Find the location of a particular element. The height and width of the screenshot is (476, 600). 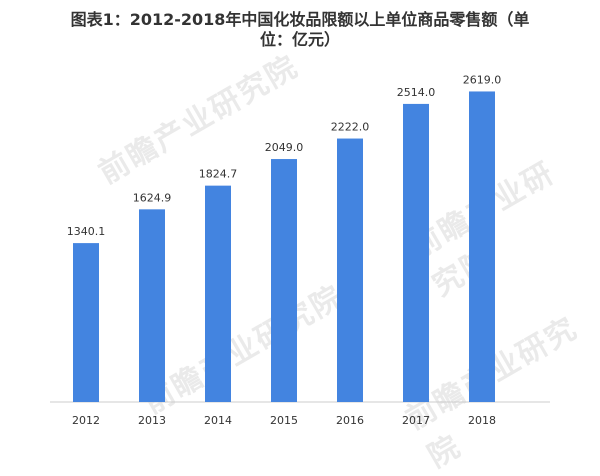

chart-title: 图表1：2012-2018年中国化妆品限额以上单位商品零售额（单 位：亿元） is located at coordinates (300, 30).